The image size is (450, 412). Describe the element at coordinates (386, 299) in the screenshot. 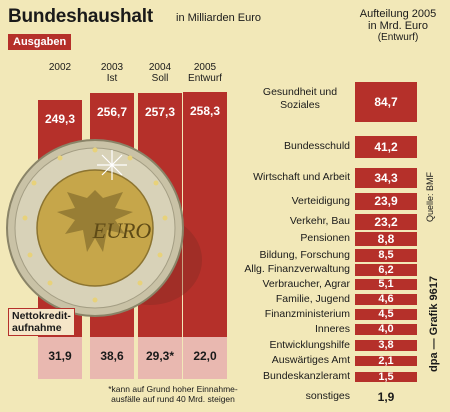

I see `breakdown-value-box: 4,6` at that location.